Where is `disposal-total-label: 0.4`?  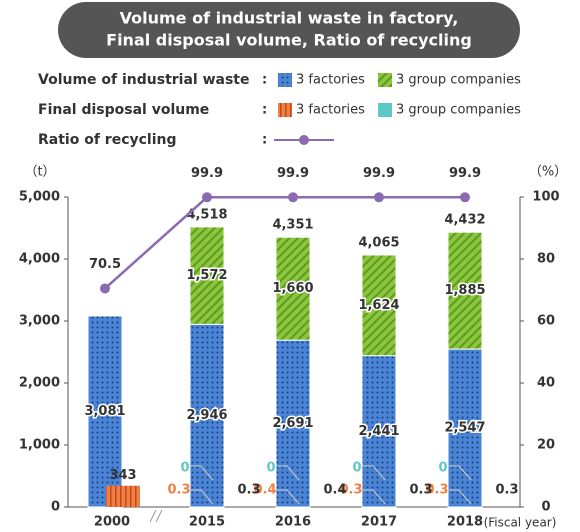 disposal-total-label: 0.4 is located at coordinates (334, 490).